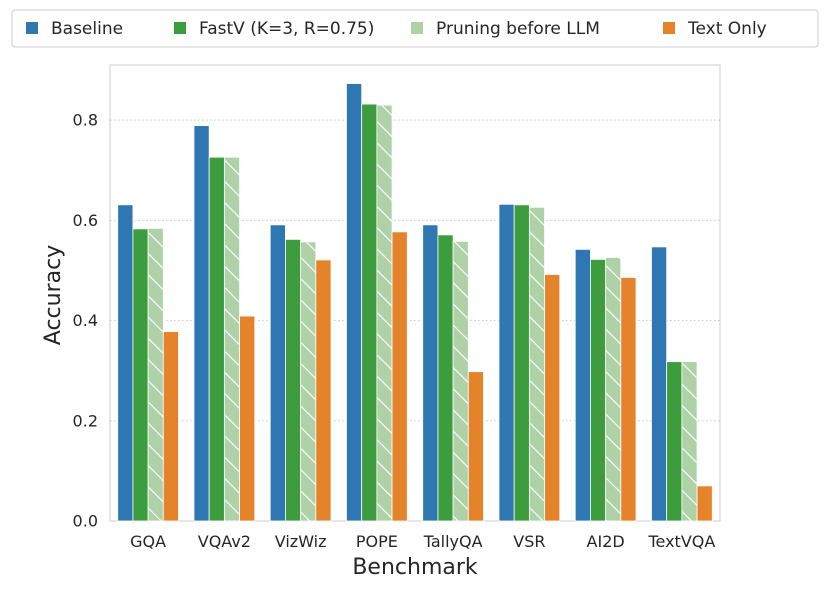  I want to click on y-axis-title: Accuracy, so click(53, 295).